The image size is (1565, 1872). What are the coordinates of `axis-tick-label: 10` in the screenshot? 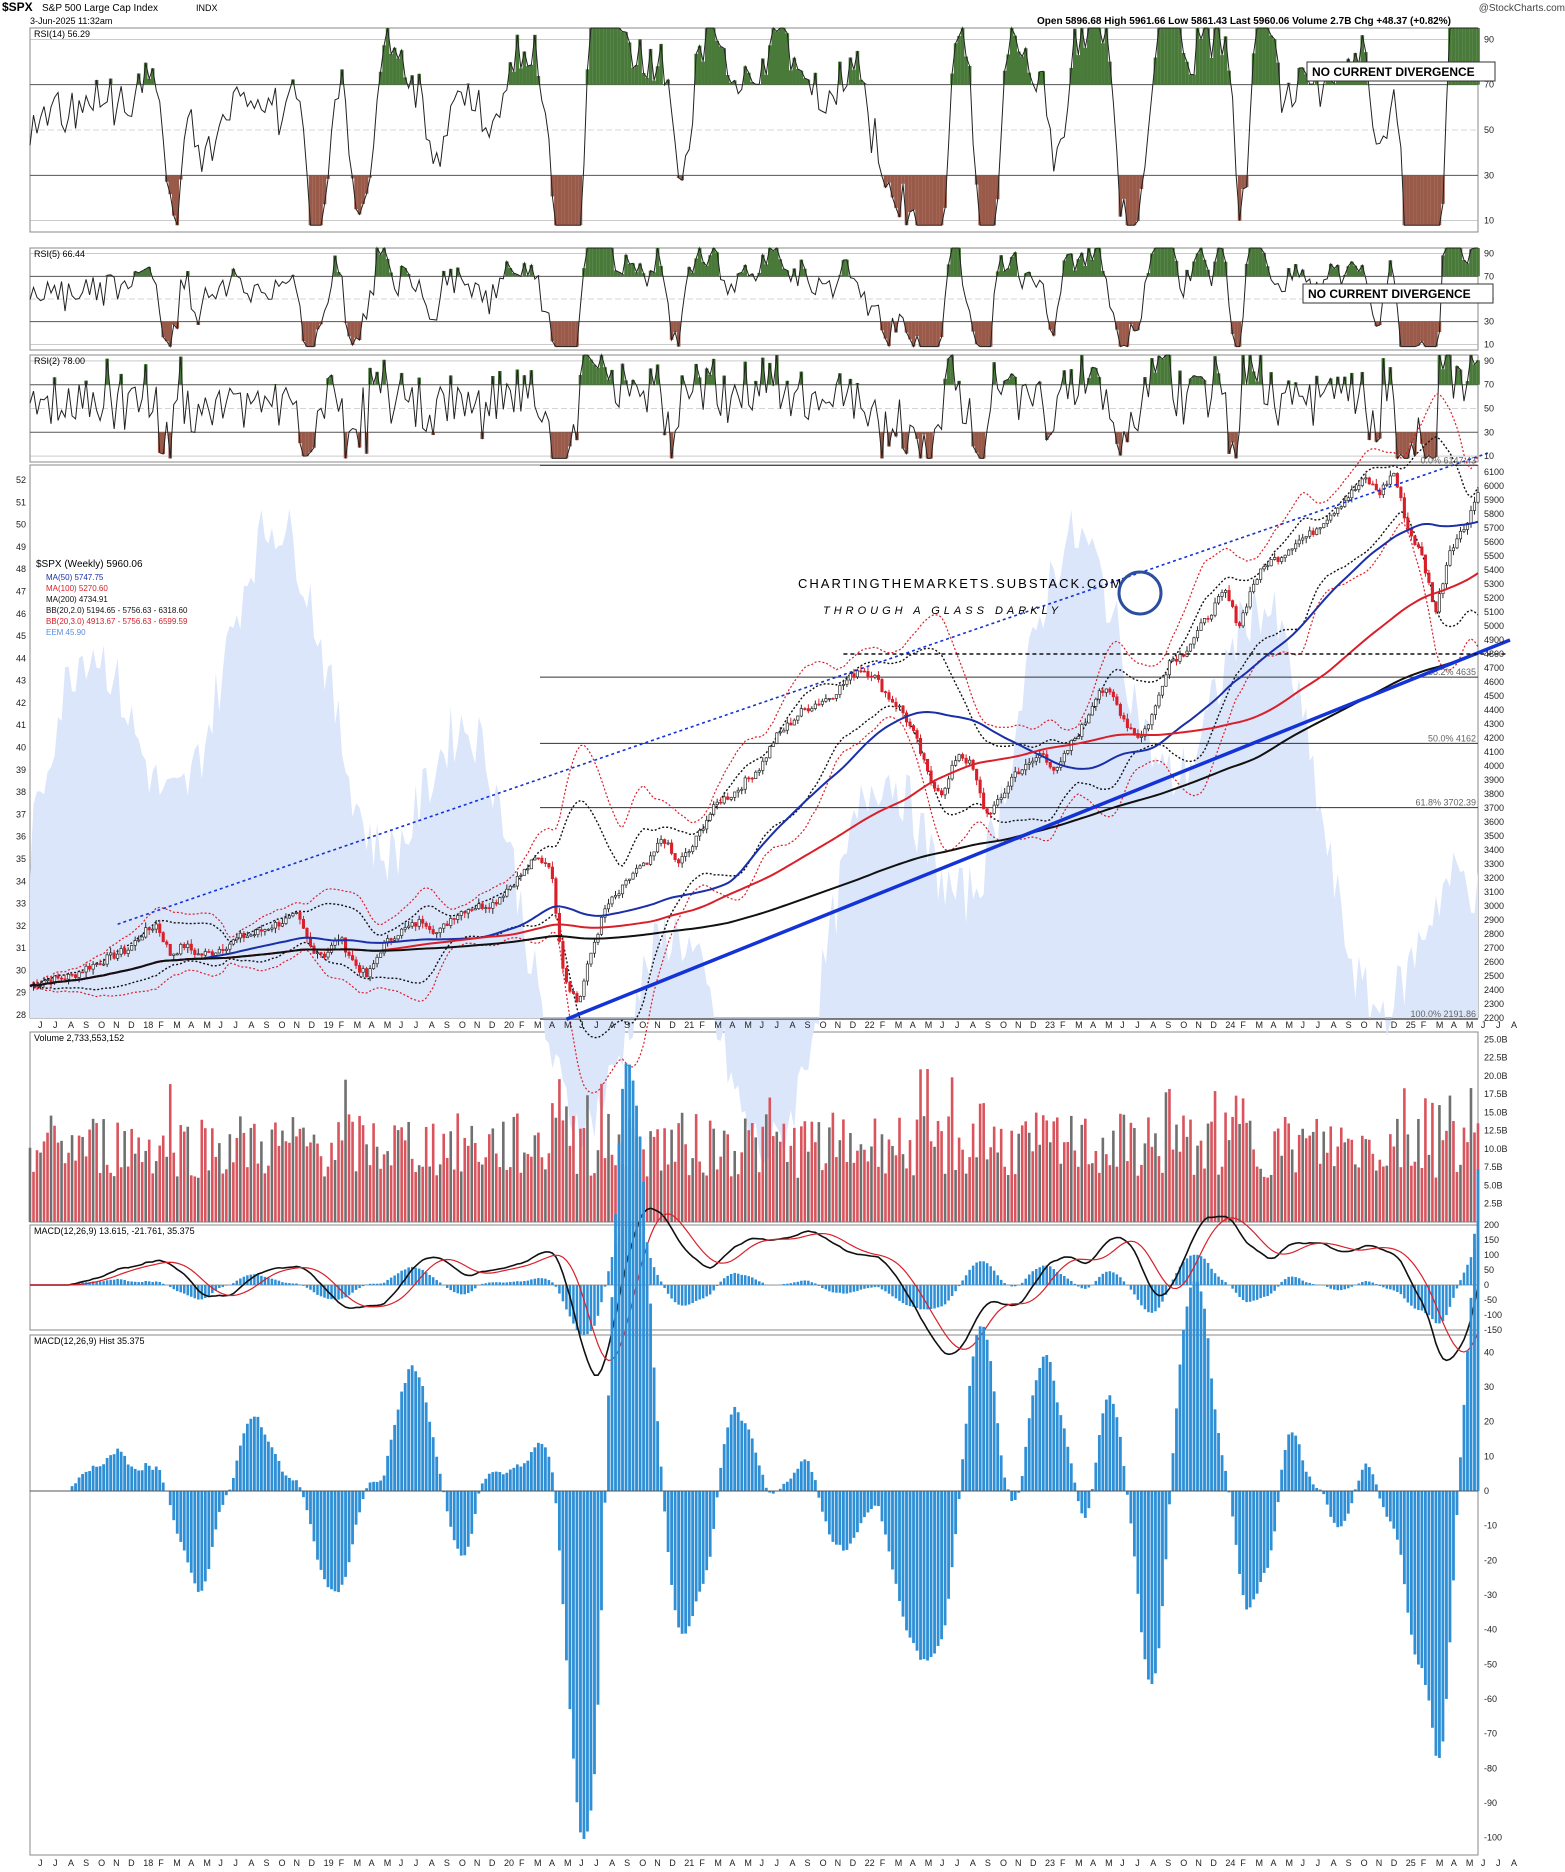 It's located at (1489, 456).